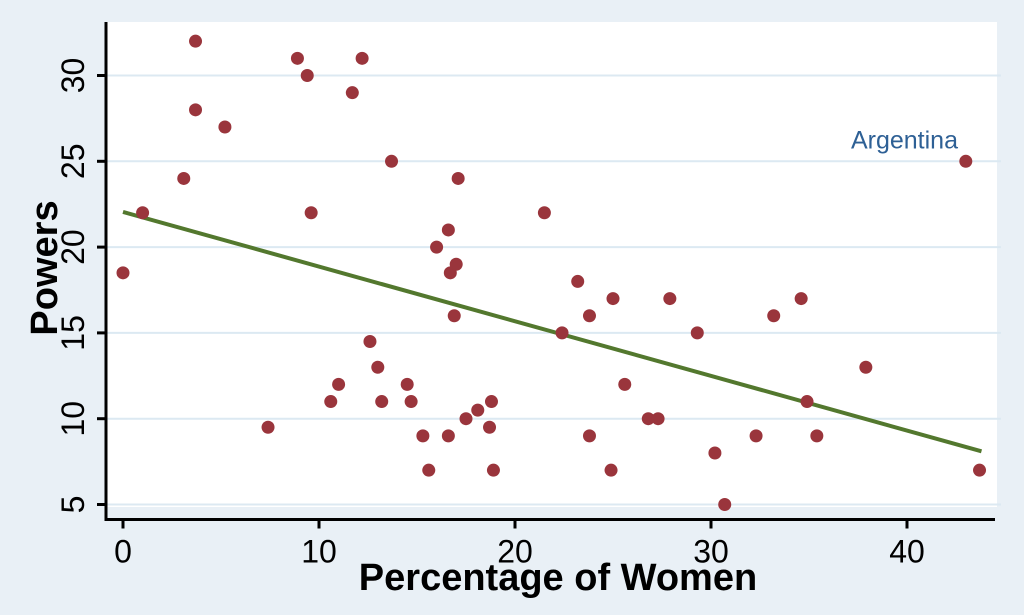 The image size is (1024, 615). I want to click on annotation-argentina: Argentina, so click(904, 140).